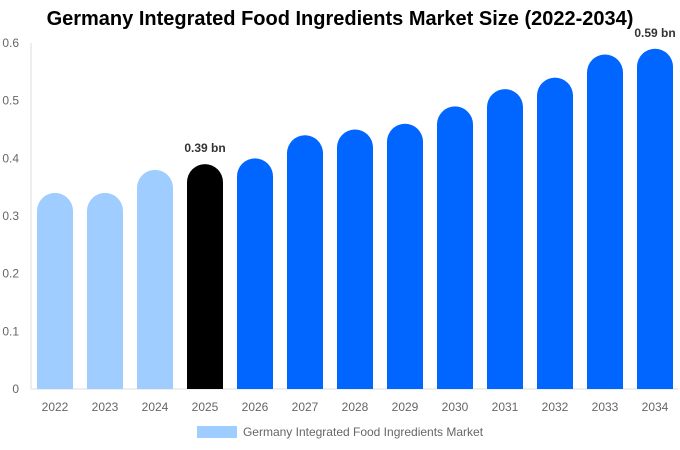  I want to click on x-tick-label: 2027, so click(305, 407).